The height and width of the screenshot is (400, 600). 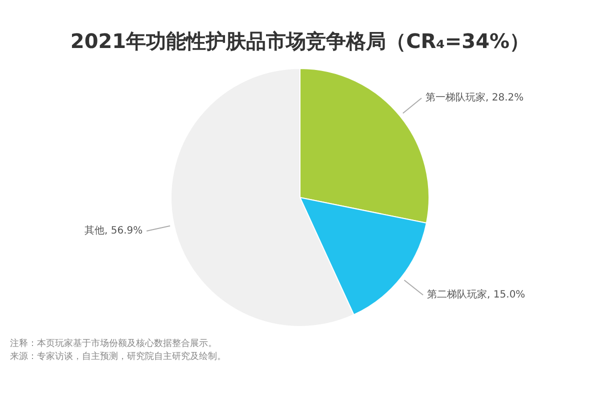 What do you see at coordinates (113, 230) in the screenshot?
I see `slice-label: 其他, 56.9%` at bounding box center [113, 230].